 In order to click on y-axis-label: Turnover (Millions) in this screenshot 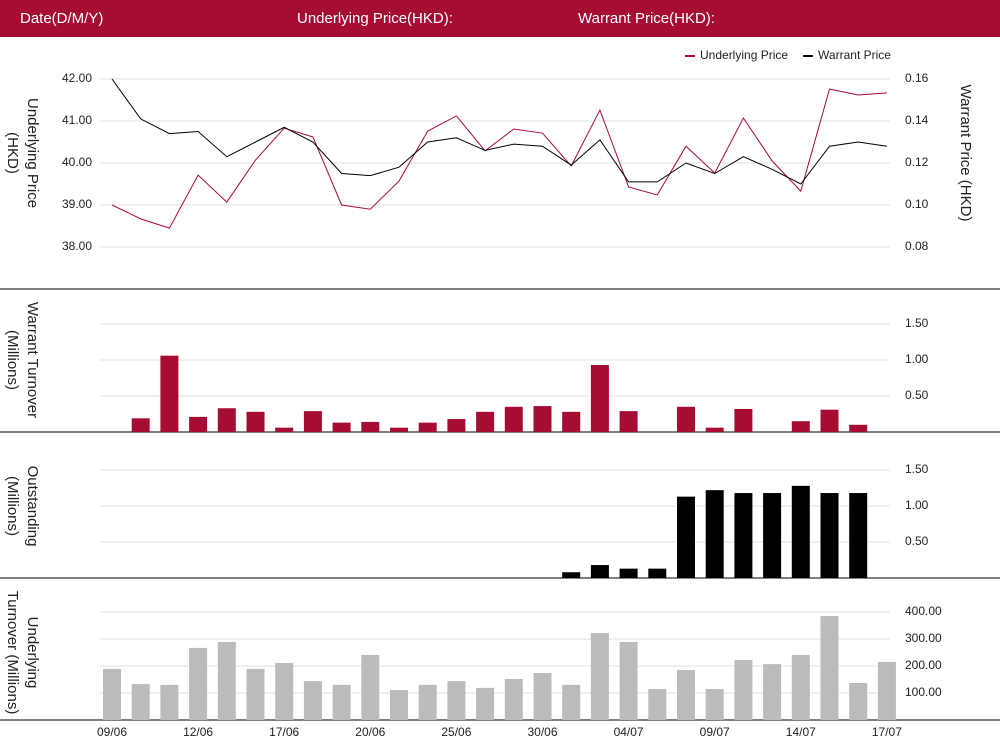, I will do `click(12, 653)`.